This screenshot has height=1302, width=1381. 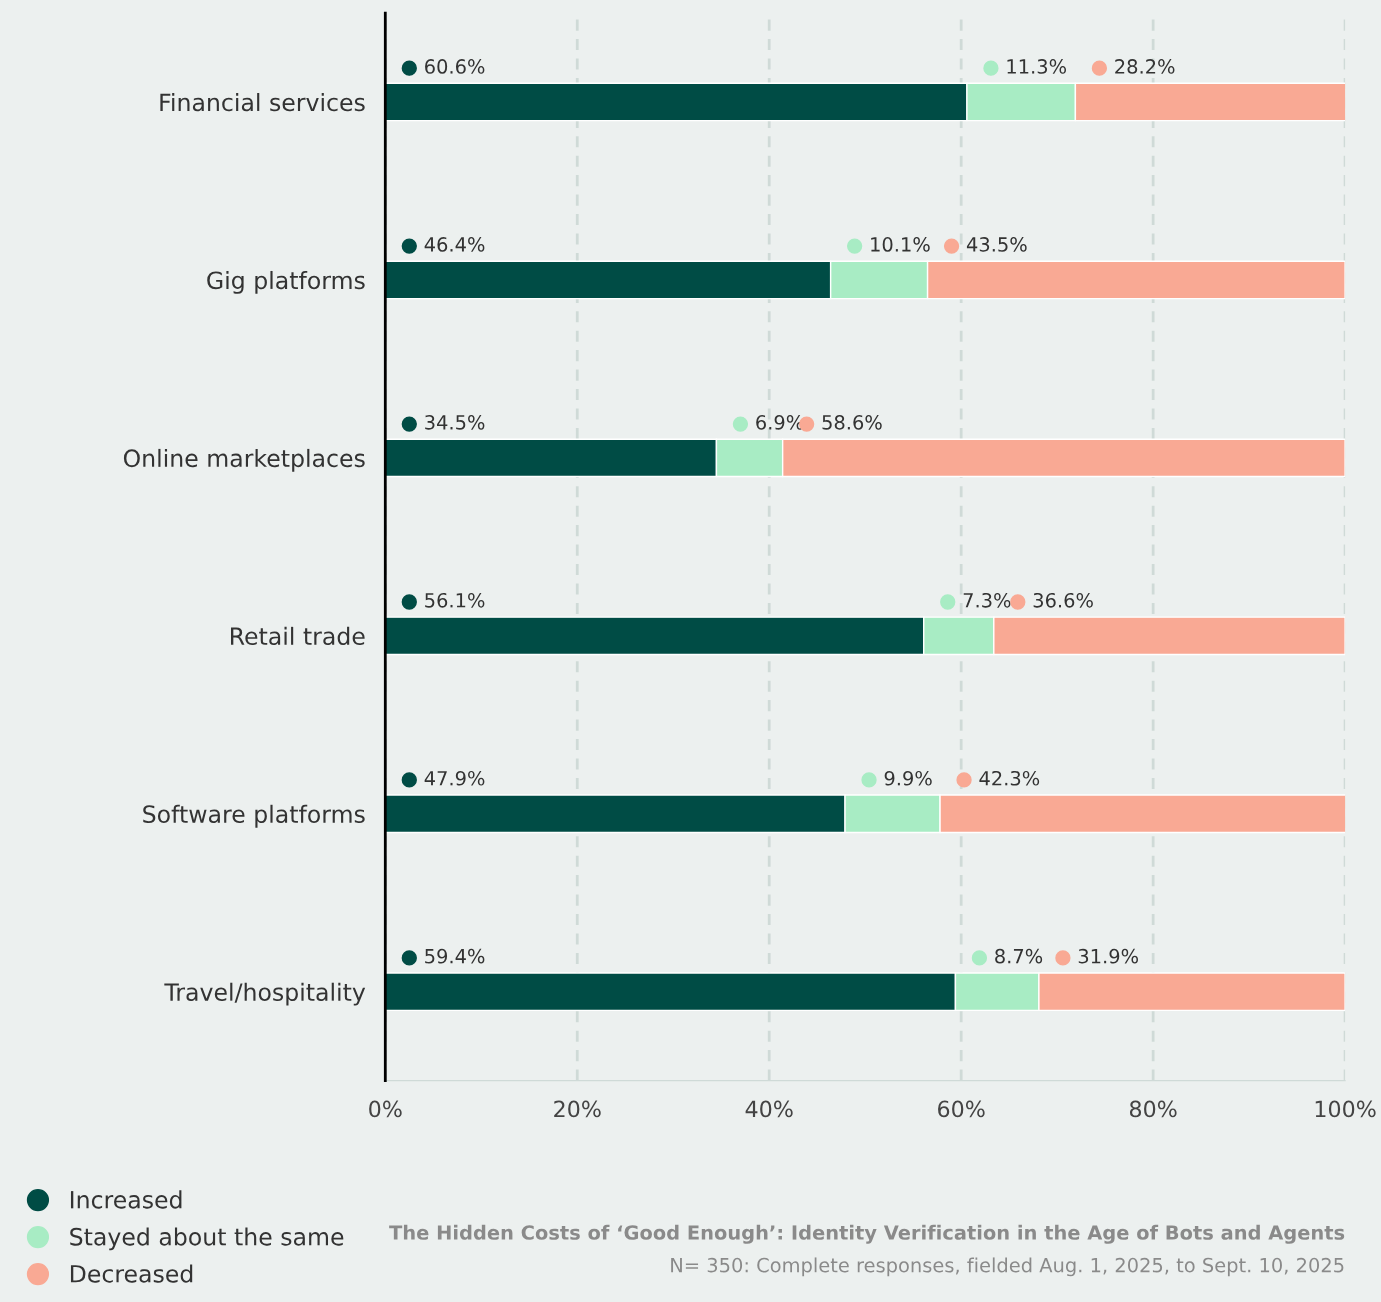 What do you see at coordinates (1063, 600) in the screenshot?
I see `data-label: 36.6%` at bounding box center [1063, 600].